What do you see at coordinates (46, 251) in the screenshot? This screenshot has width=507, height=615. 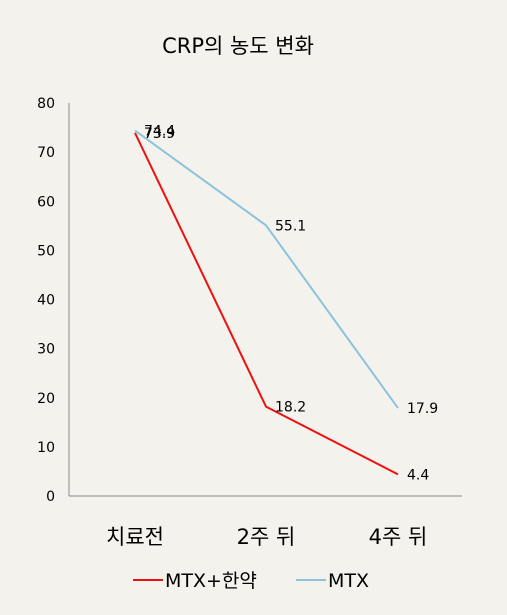 I see `y-tick-label: 50` at bounding box center [46, 251].